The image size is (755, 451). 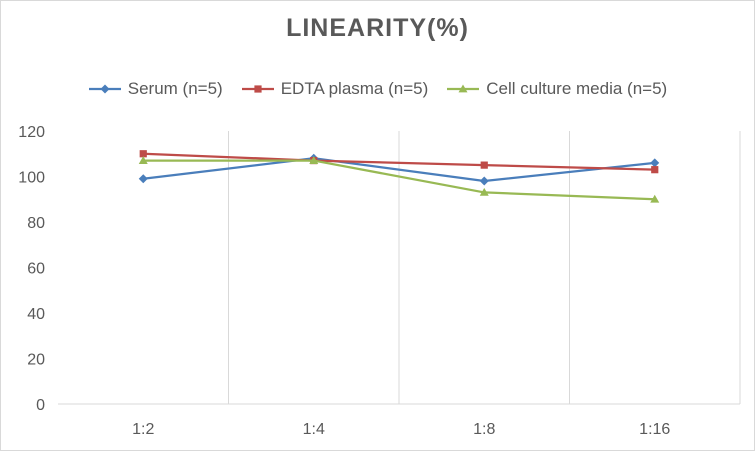 I want to click on y-tick-label: 100, so click(x=31, y=178).